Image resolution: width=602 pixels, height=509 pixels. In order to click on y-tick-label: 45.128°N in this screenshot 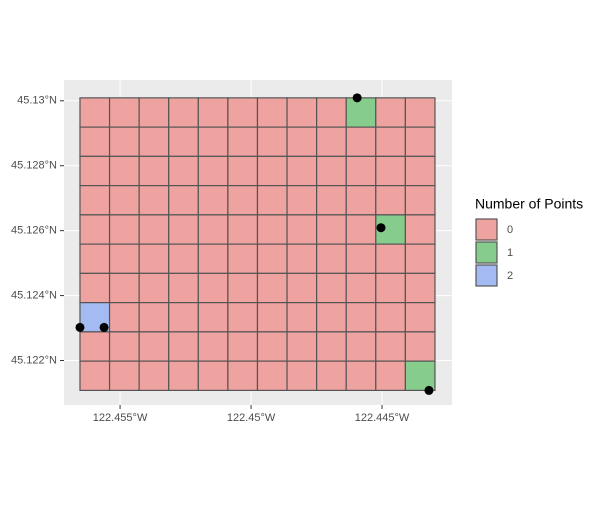, I will do `click(34, 166)`.